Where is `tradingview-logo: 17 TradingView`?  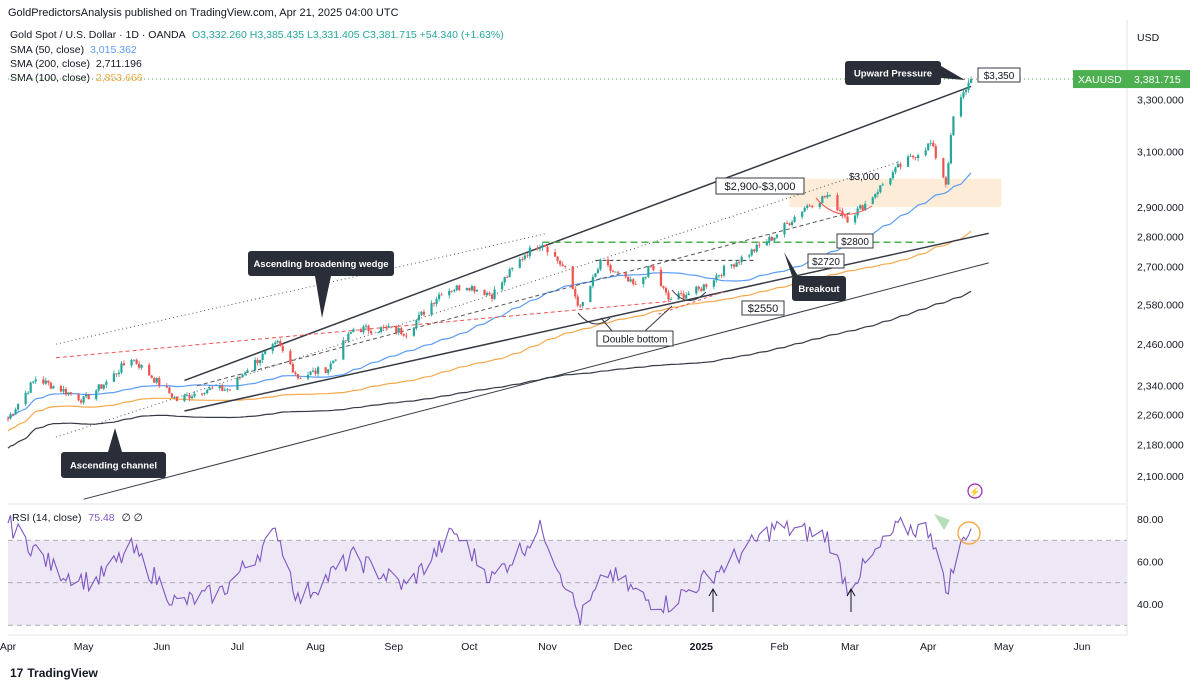
tradingview-logo: 17 TradingView is located at coordinates (54, 673).